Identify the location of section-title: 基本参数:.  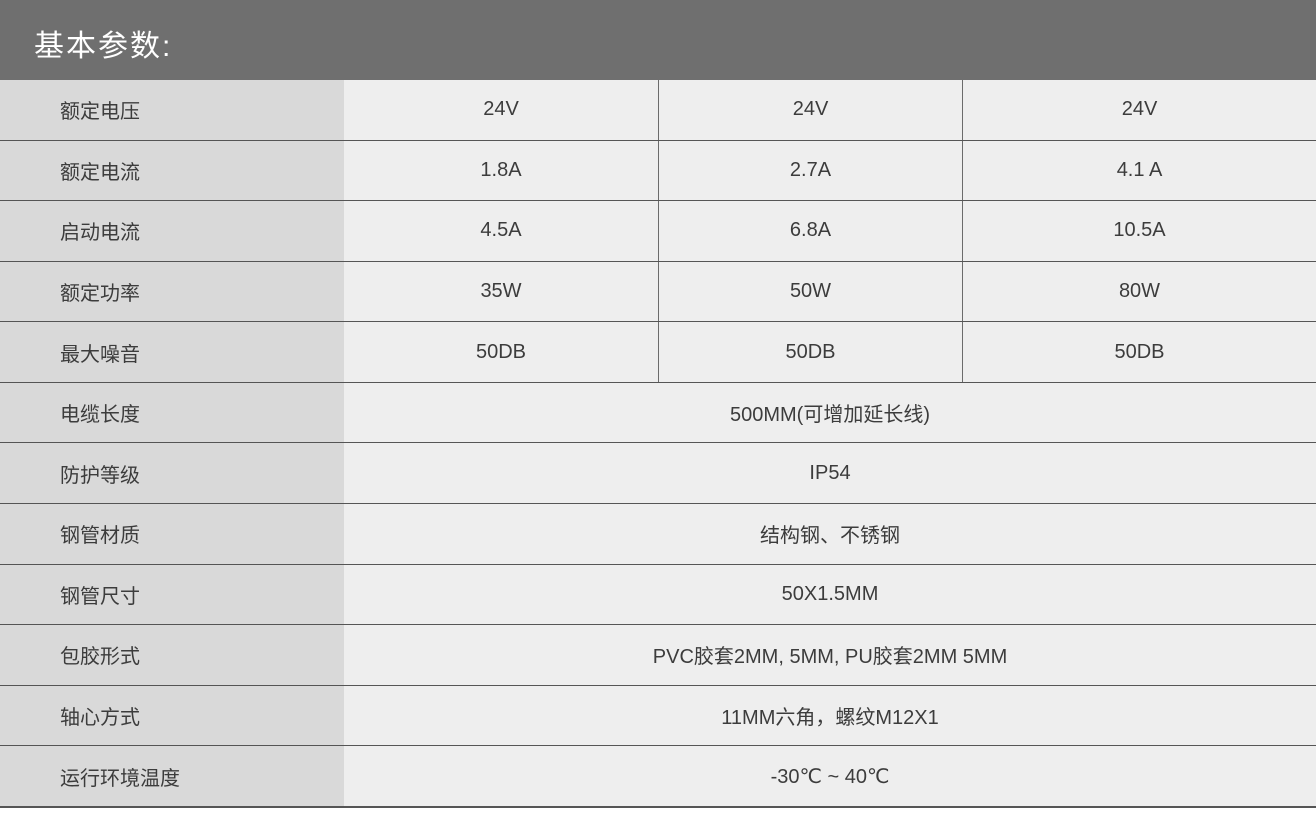
(103, 46).